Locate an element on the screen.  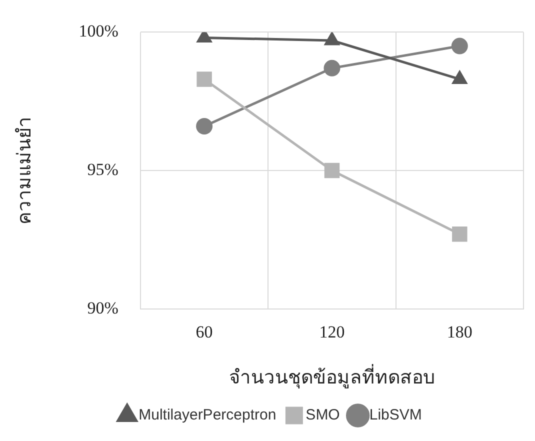
legend-label: LibSVM is located at coordinates (395, 415).